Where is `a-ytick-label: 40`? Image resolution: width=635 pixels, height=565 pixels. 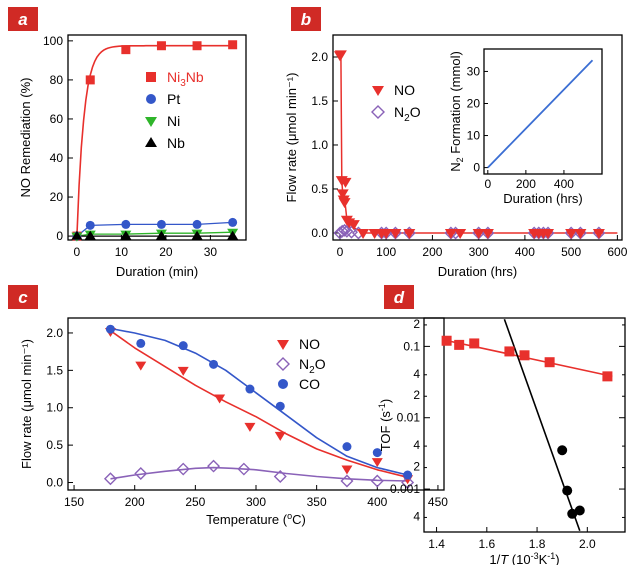
a-ytick-label: 40 is located at coordinates (57, 158).